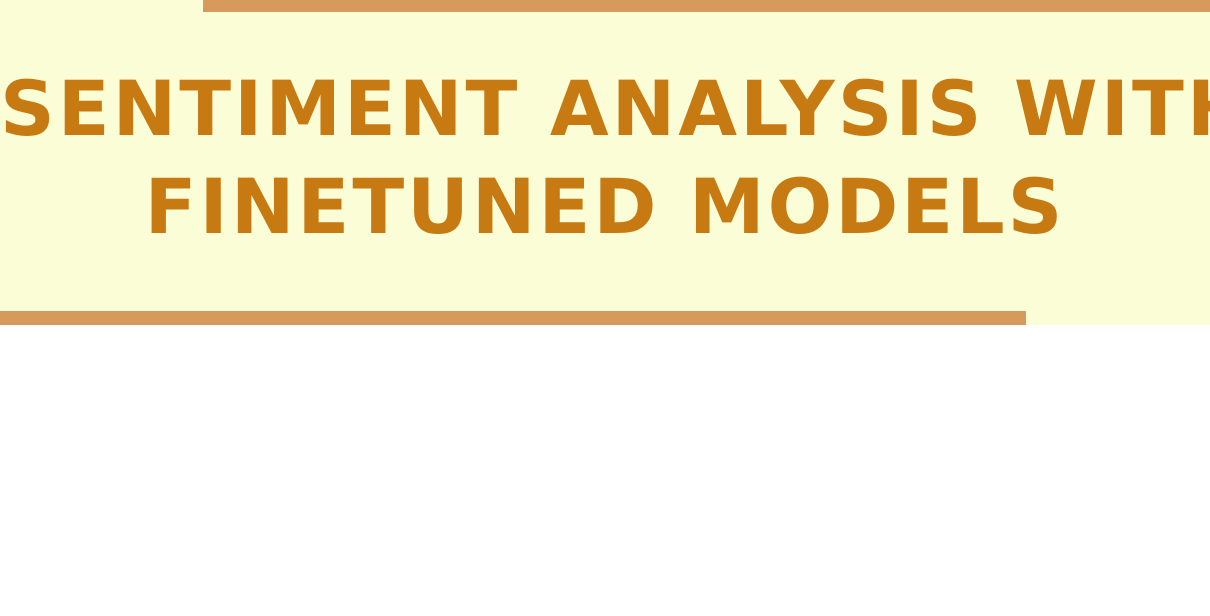 This screenshot has height=616, width=1210. What do you see at coordinates (706, 6) in the screenshot?
I see `top-accent-rule` at bounding box center [706, 6].